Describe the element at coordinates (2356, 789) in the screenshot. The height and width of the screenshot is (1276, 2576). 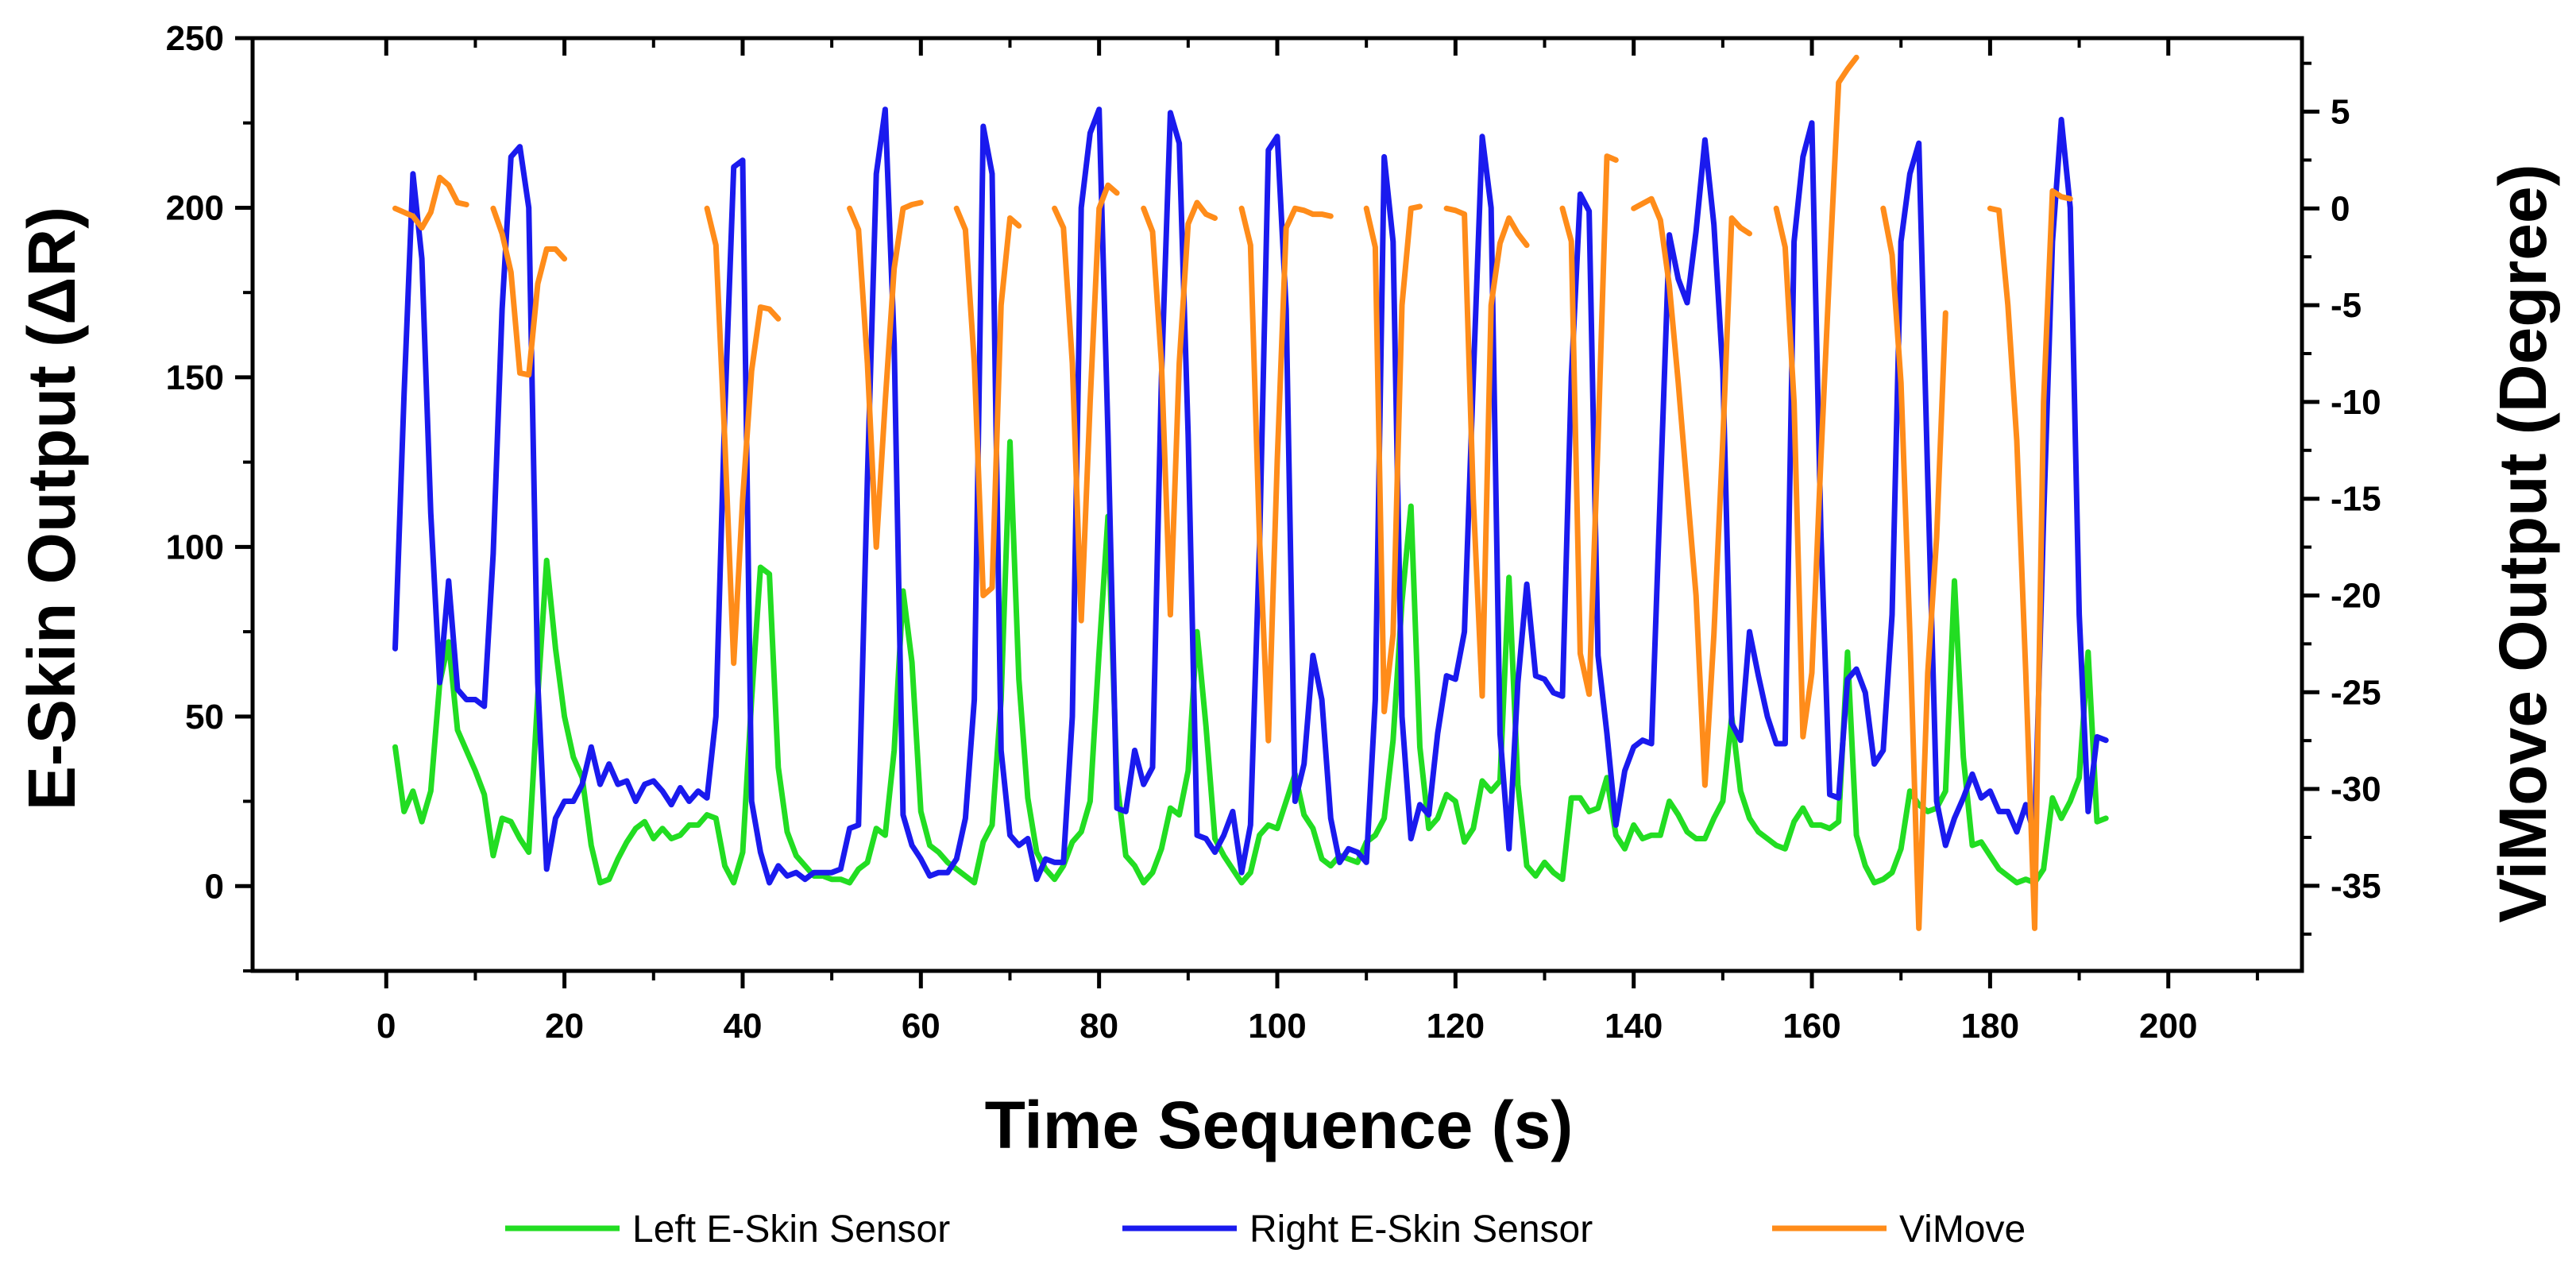
I see `y2-tick-label: -30` at that location.